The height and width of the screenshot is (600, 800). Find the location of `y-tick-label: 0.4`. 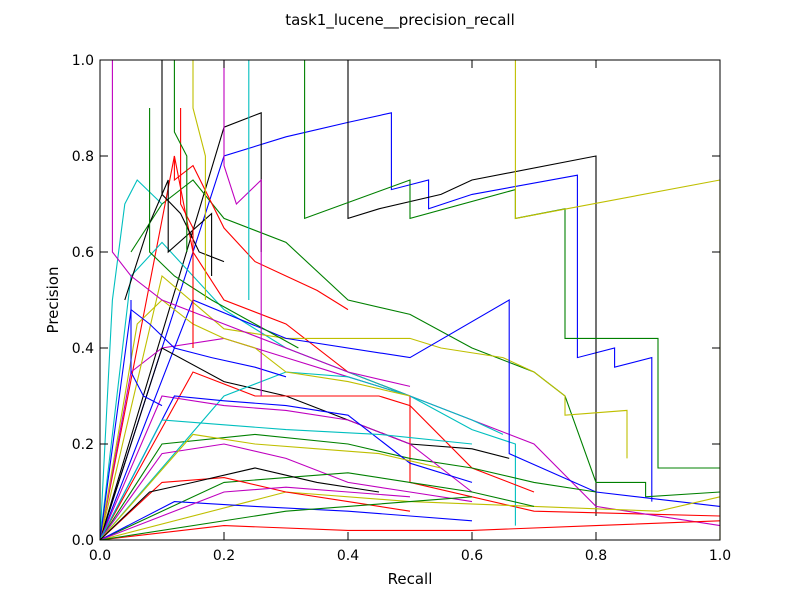

y-tick-label: 0.4 is located at coordinates (83, 349).